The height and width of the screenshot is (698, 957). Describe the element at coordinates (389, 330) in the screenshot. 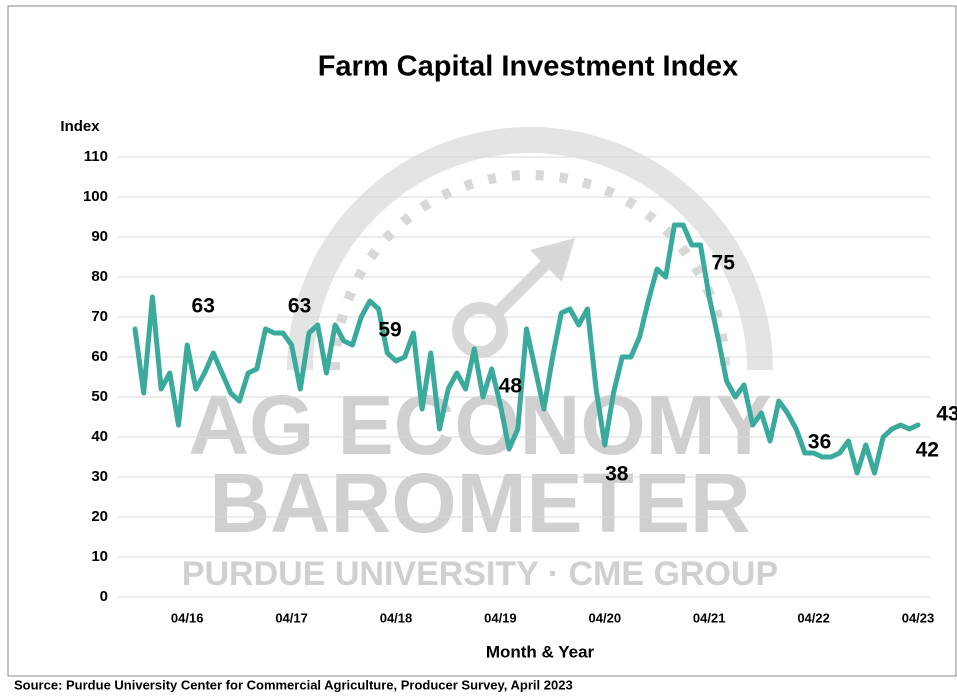

I see `data-label: 59` at that location.